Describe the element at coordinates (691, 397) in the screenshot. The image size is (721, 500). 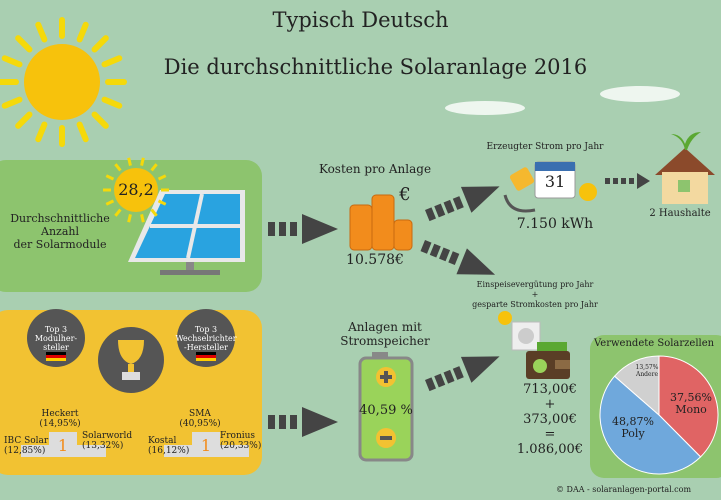
I see `pct: 37,56%` at that location.